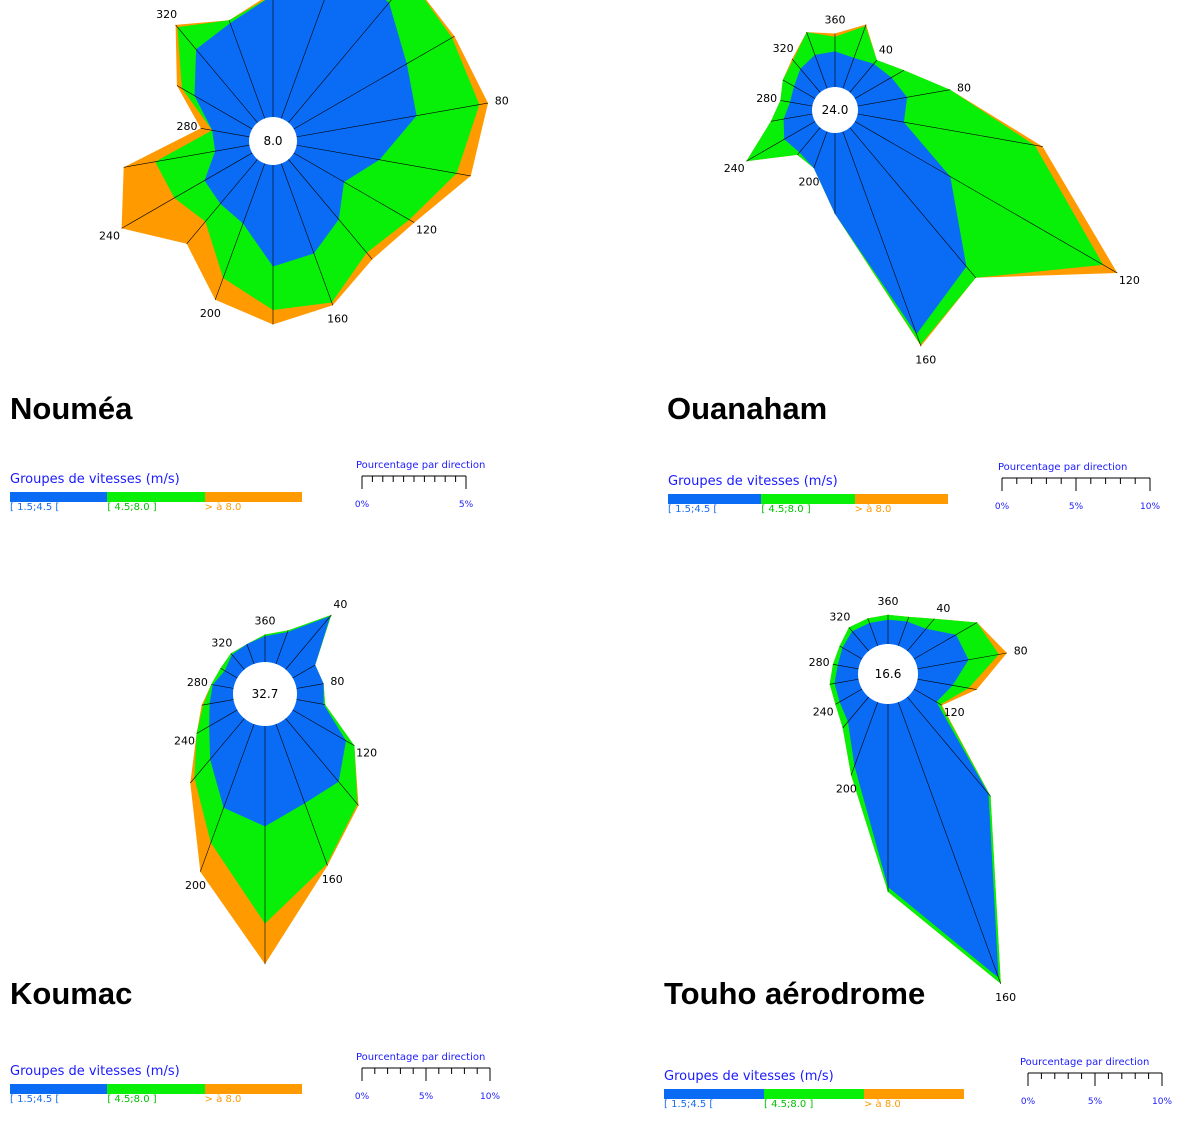 The height and width of the screenshot is (1127, 1177). Describe the element at coordinates (747, 408) in the screenshot. I see `station-name: Ouanaham` at that location.